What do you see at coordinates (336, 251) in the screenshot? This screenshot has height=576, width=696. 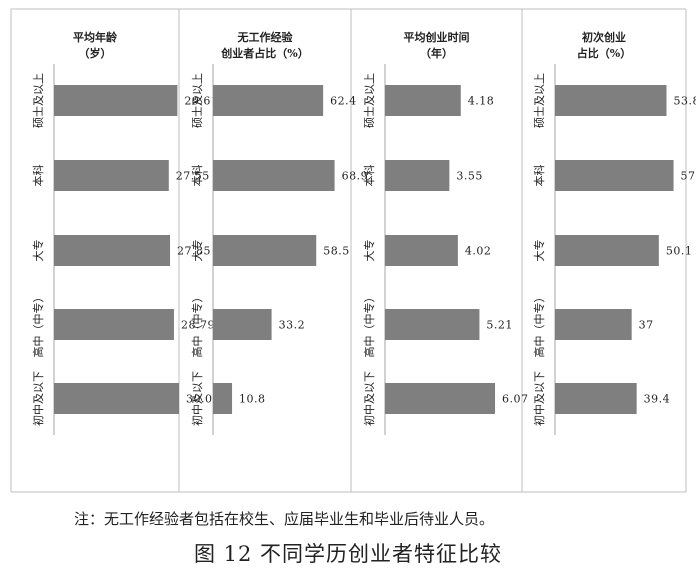 I see `panel-2-value-label-3: 58.5` at bounding box center [336, 251].